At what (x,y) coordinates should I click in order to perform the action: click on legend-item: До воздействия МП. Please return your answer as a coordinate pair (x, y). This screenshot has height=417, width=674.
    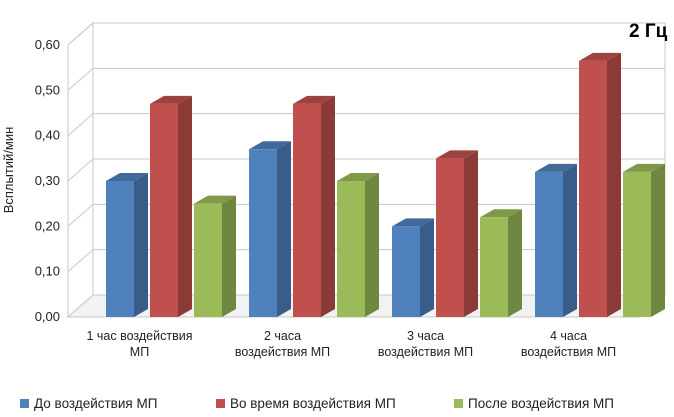
    Looking at the image, I should click on (88, 403).